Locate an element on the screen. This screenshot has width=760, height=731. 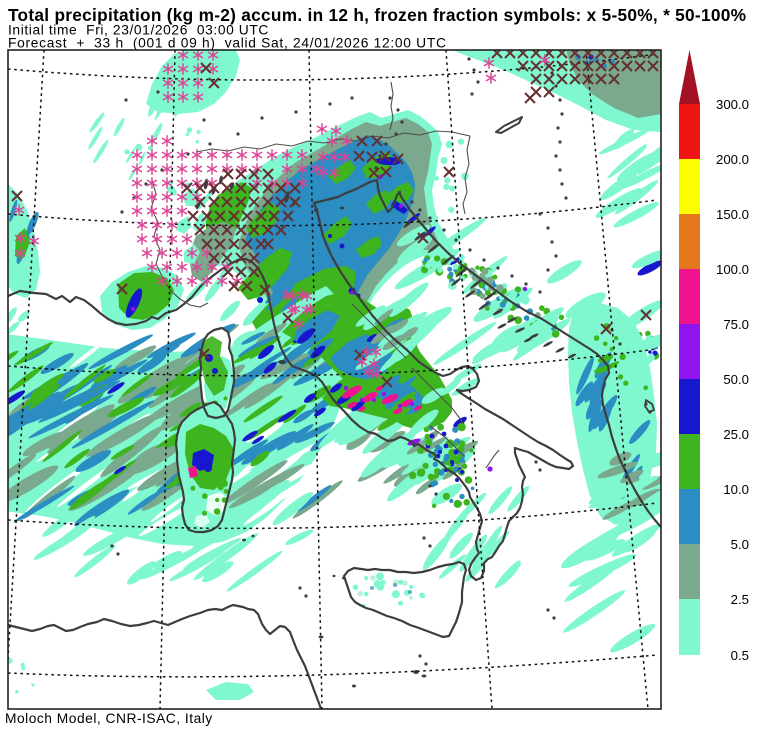
svg-text: 100.0 is located at coordinates (732, 269).